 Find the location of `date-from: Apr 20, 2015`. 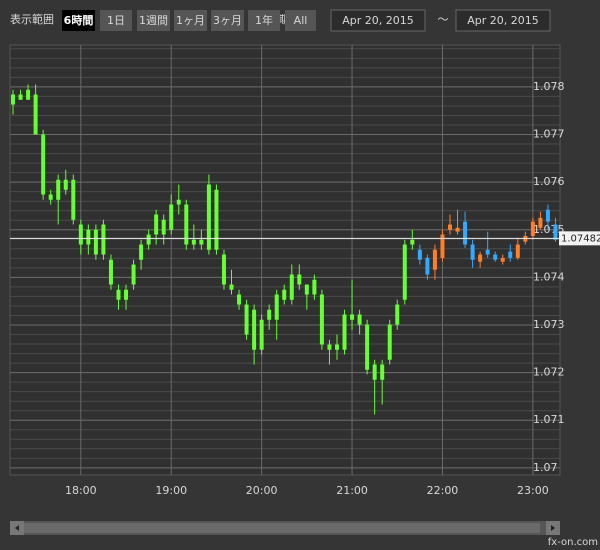

date-from: Apr 20, 2015 is located at coordinates (378, 20).